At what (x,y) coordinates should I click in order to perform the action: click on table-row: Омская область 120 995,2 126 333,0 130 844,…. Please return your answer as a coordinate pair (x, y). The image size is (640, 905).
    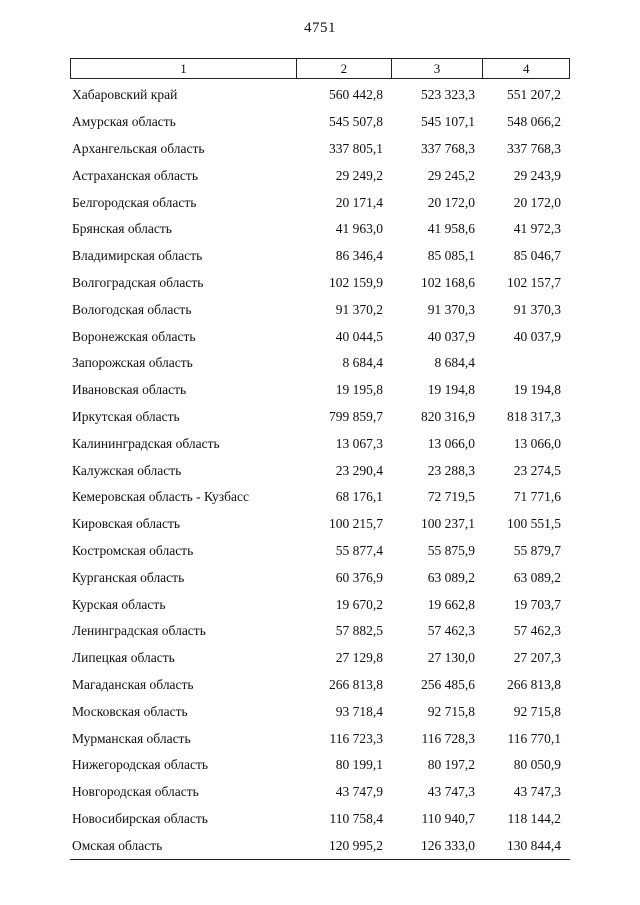
    Looking at the image, I should click on (320, 845).